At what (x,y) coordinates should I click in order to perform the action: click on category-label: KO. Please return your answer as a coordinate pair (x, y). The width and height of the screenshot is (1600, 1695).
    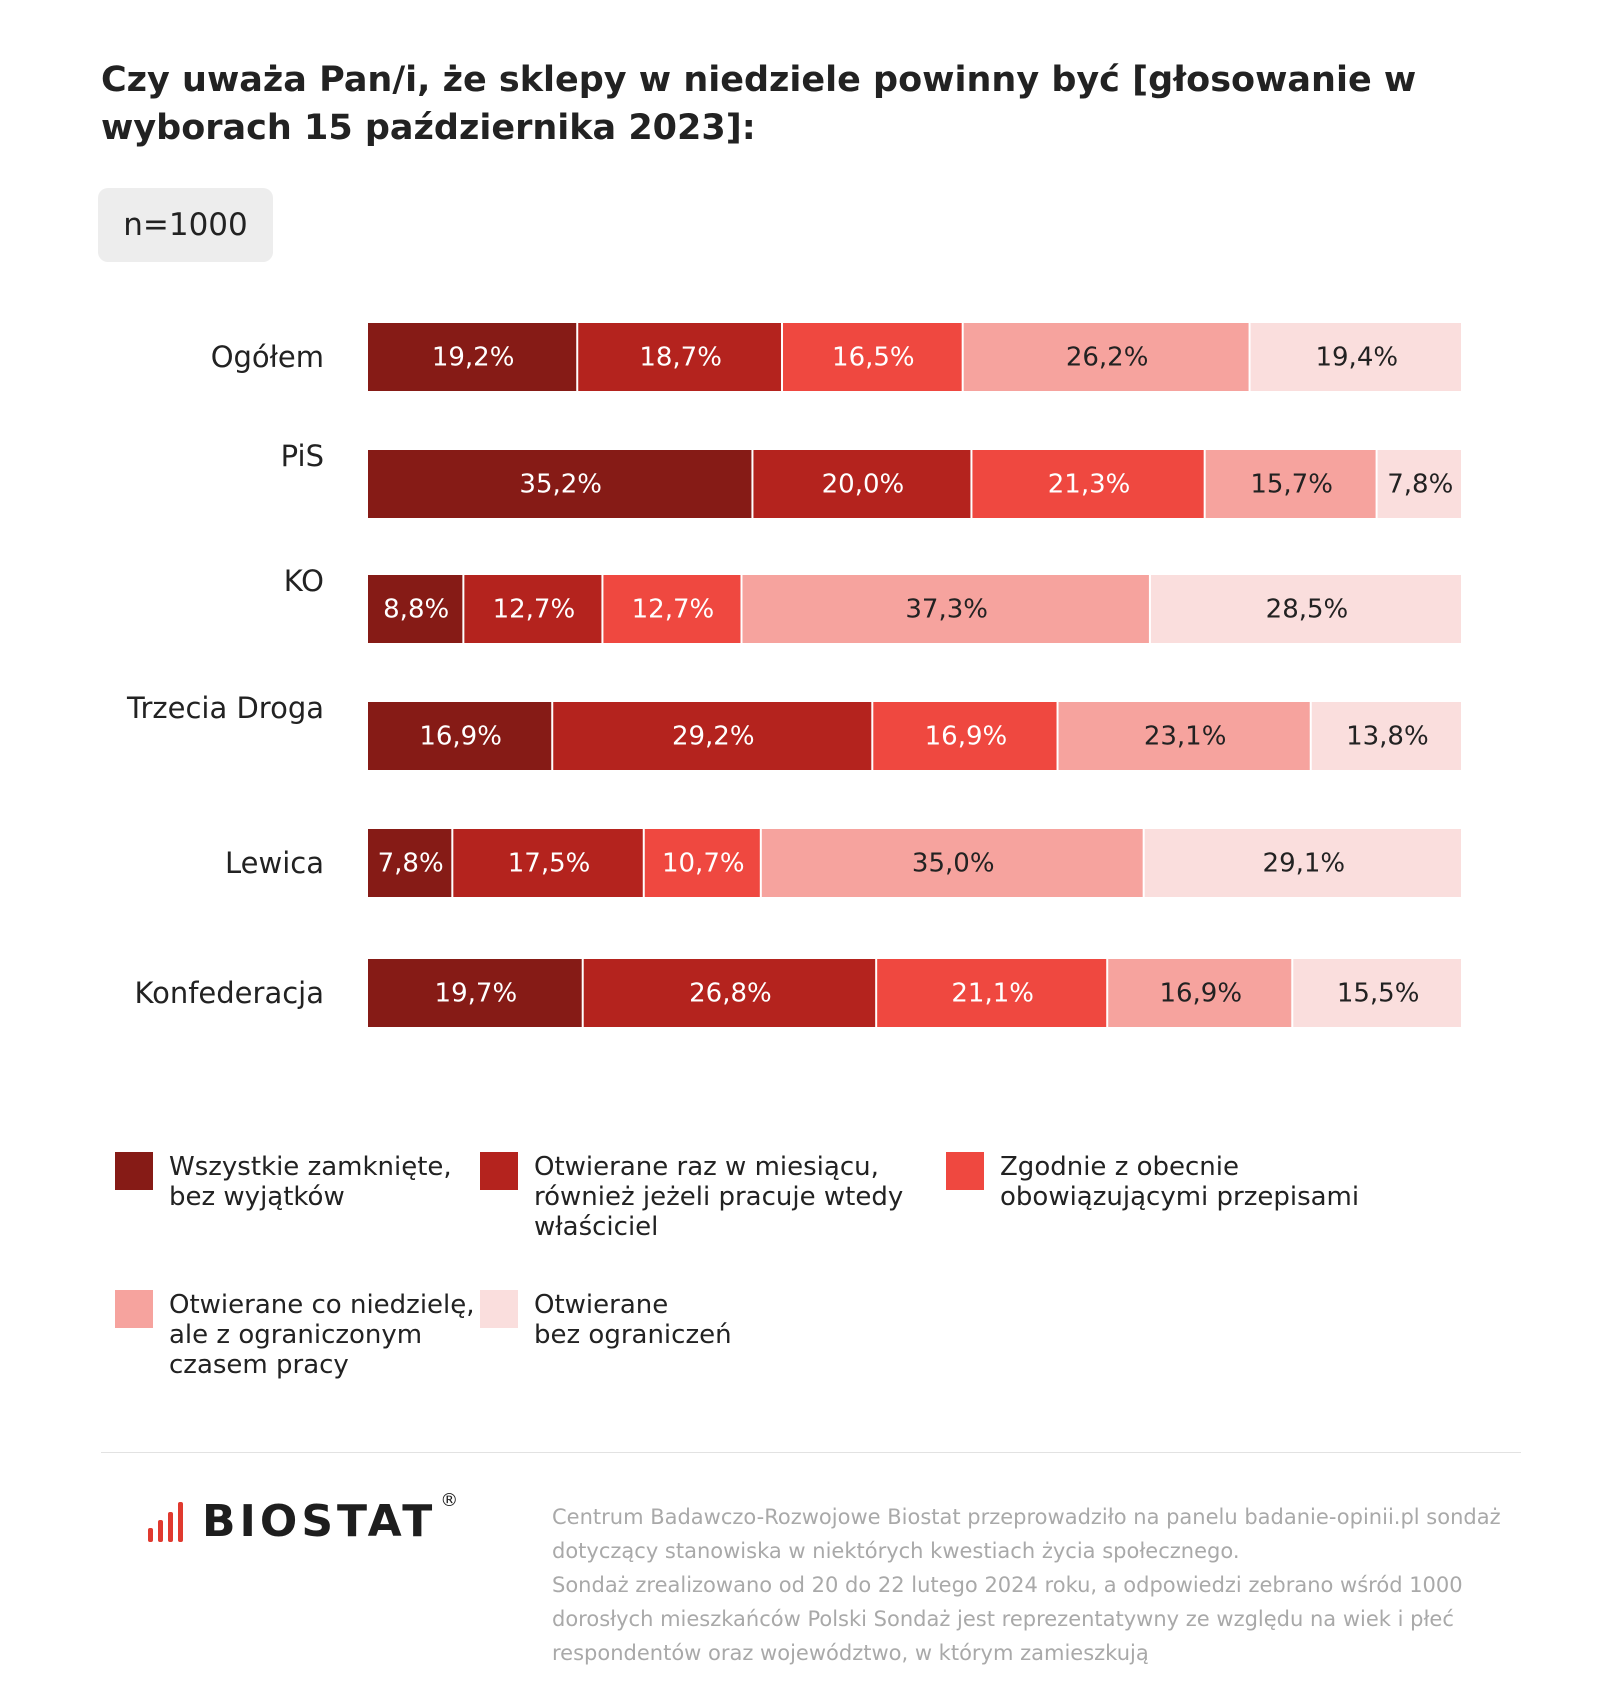
    Looking at the image, I should click on (304, 581).